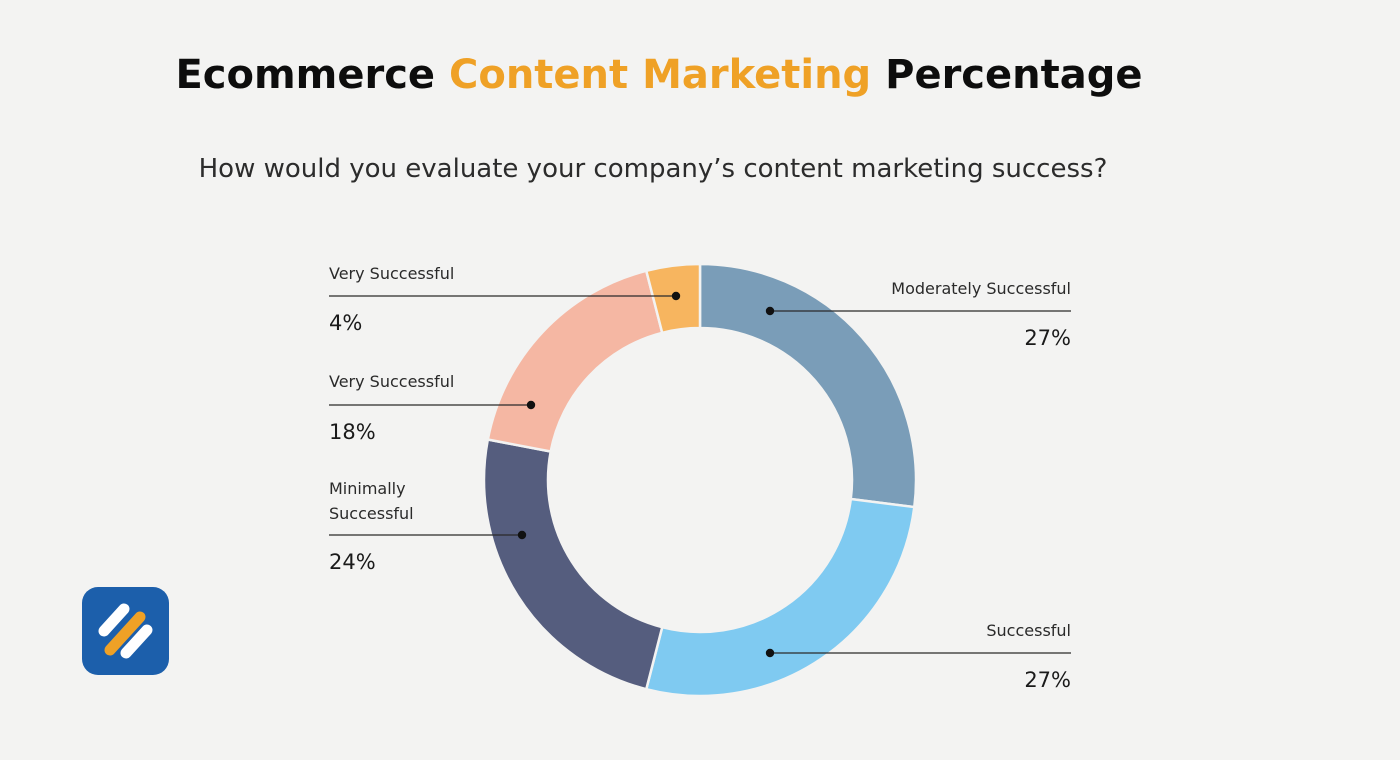 Image resolution: width=1400 pixels, height=760 pixels. What do you see at coordinates (345, 323) in the screenshot?
I see `slice-value-label: 4%` at bounding box center [345, 323].